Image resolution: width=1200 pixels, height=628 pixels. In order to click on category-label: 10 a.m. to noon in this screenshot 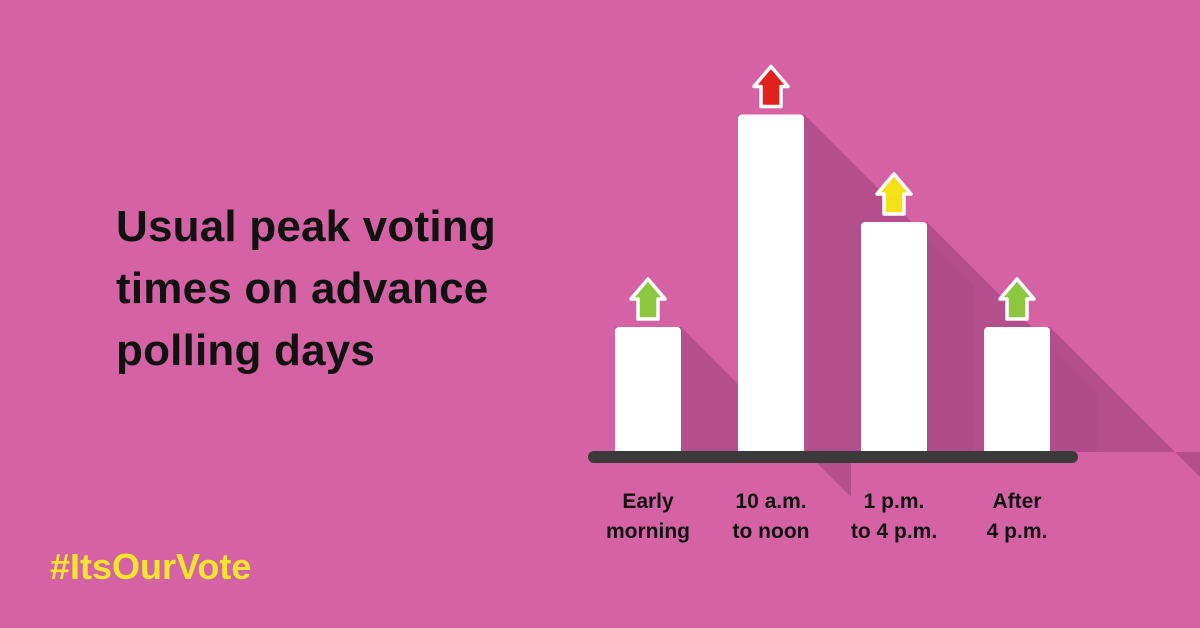, I will do `click(771, 516)`.